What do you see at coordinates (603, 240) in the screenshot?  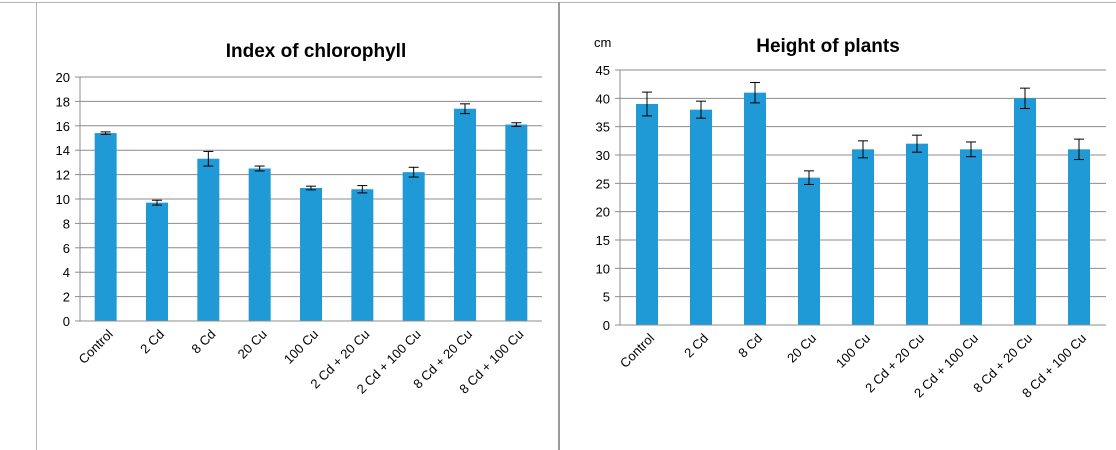 I see `y-tick-label: 15` at bounding box center [603, 240].